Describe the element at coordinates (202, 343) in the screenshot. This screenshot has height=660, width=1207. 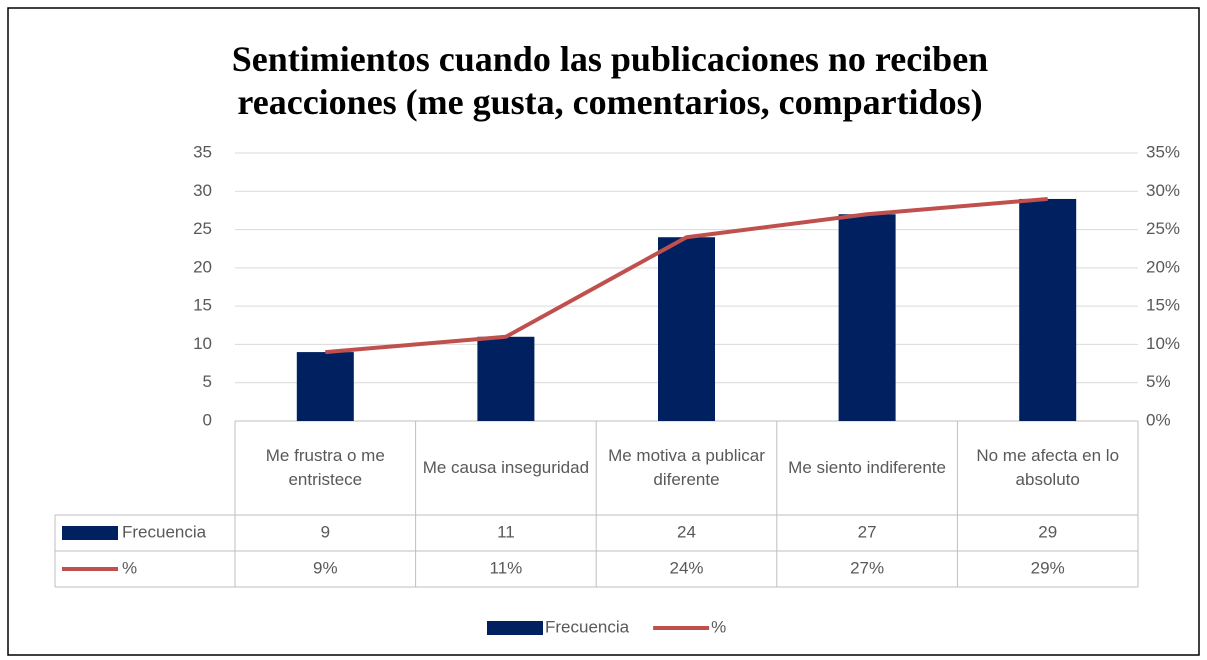
I see `y-tick-label: 10` at that location.